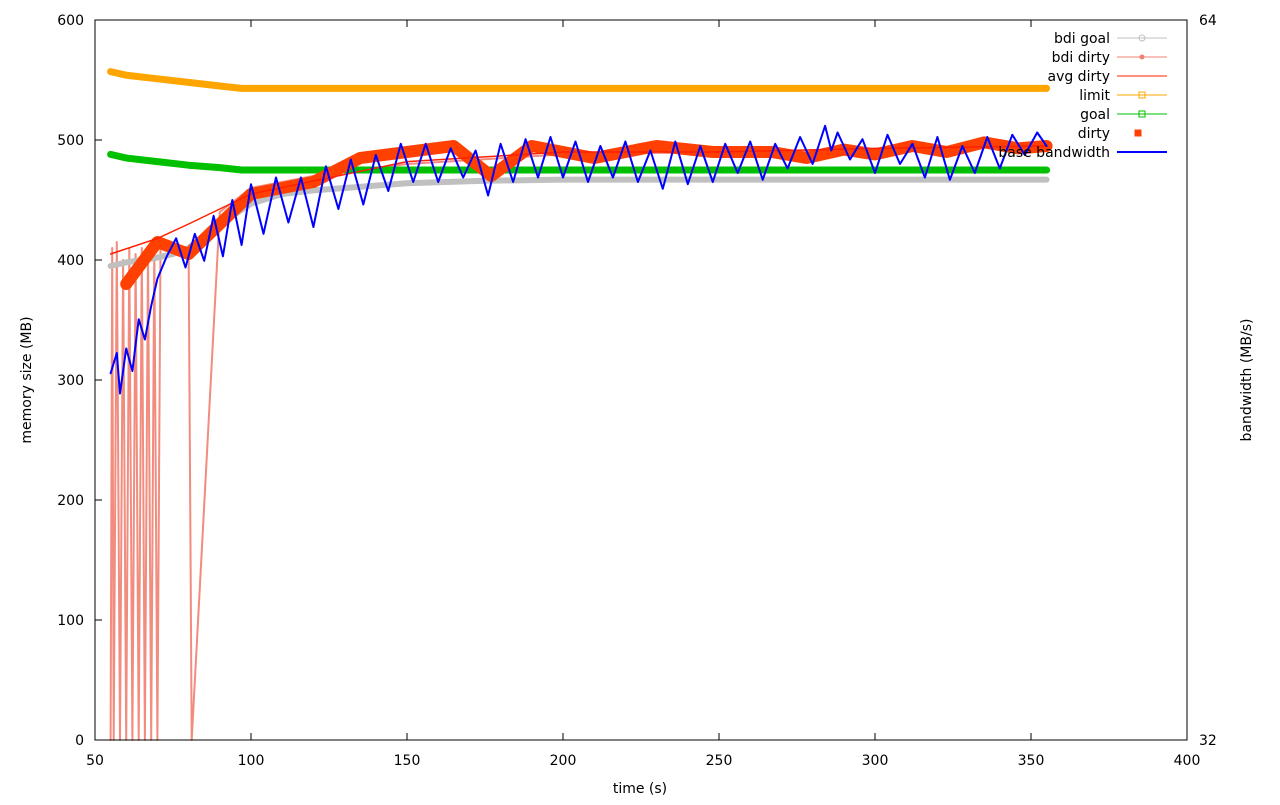 Image resolution: width=1280 pixels, height=805 pixels. Describe the element at coordinates (579, 80) in the screenshot. I see `series-line-limit` at that location.